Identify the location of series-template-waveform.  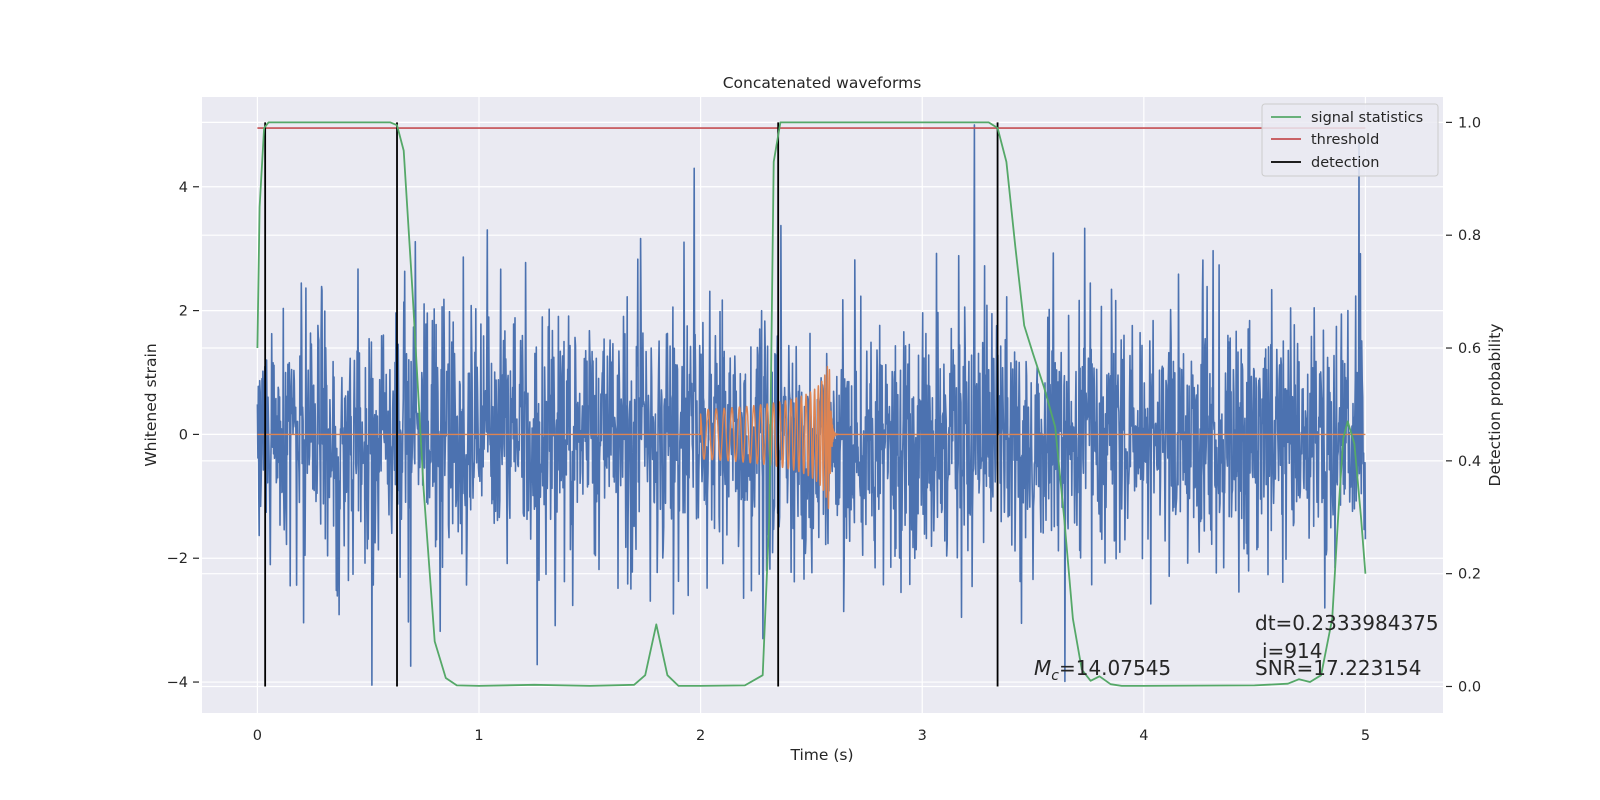
(811, 437).